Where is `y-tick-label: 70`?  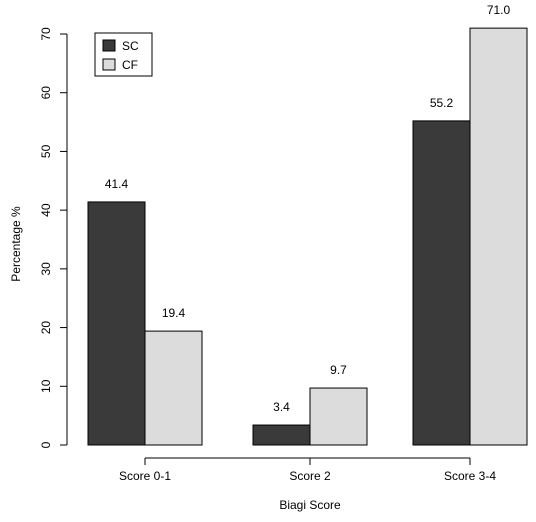
y-tick-label: 70 is located at coordinates (46, 34).